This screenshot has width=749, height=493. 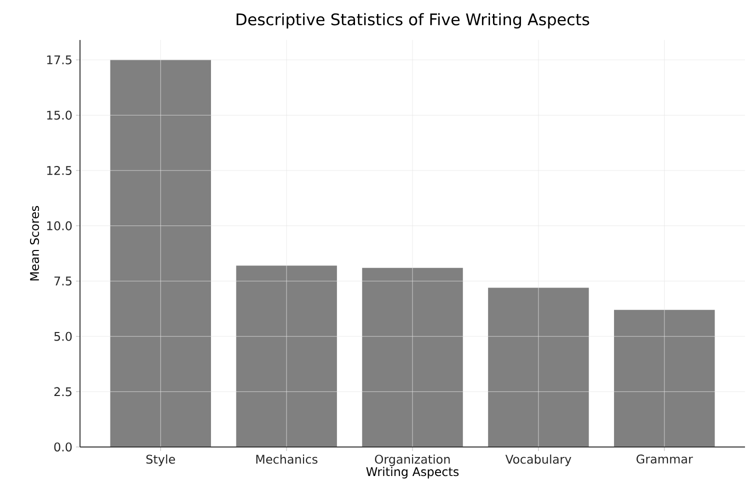 I want to click on x-tick-label: Mechanics, so click(x=287, y=459).